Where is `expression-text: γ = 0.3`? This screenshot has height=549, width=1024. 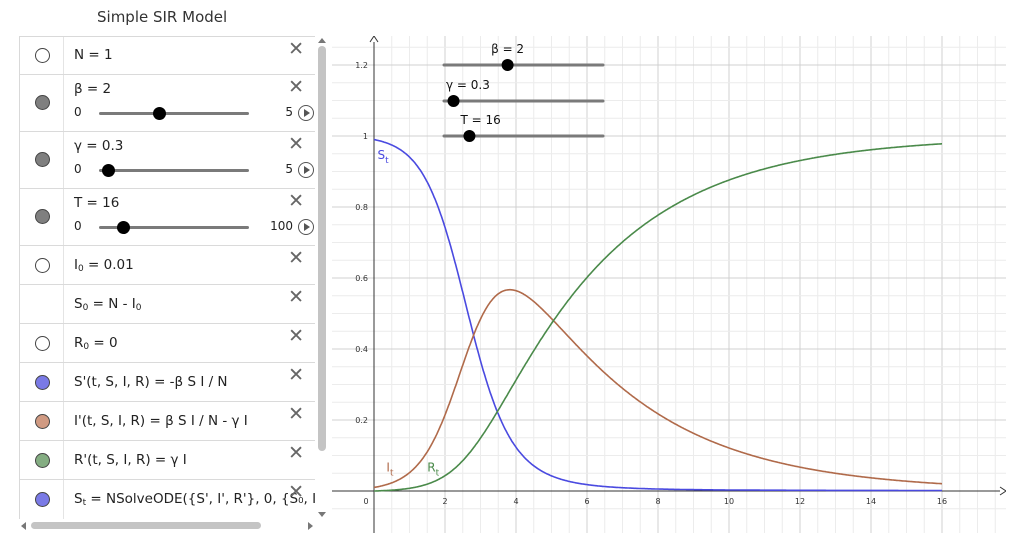 expression-text: γ = 0.3 is located at coordinates (99, 146).